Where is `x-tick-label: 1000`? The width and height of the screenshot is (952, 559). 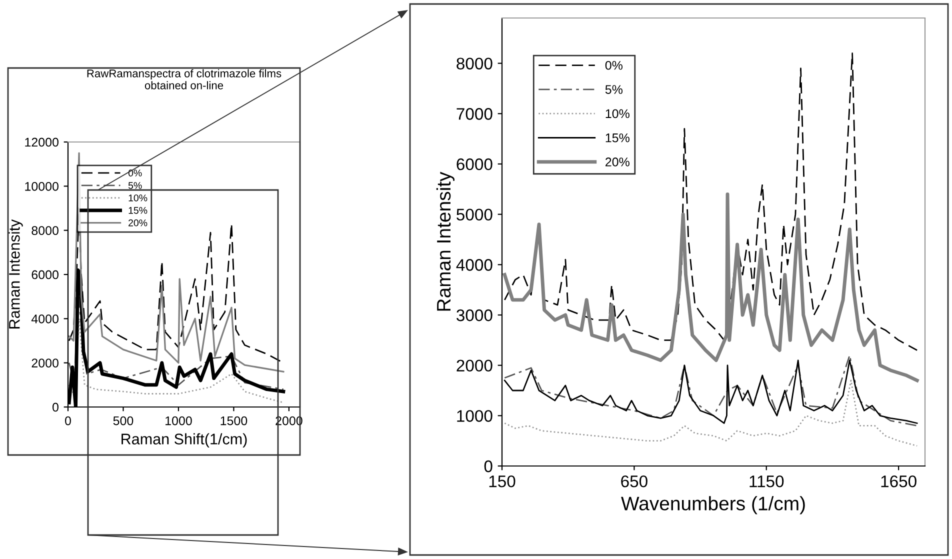
x-tick-label: 1000 is located at coordinates (179, 421).